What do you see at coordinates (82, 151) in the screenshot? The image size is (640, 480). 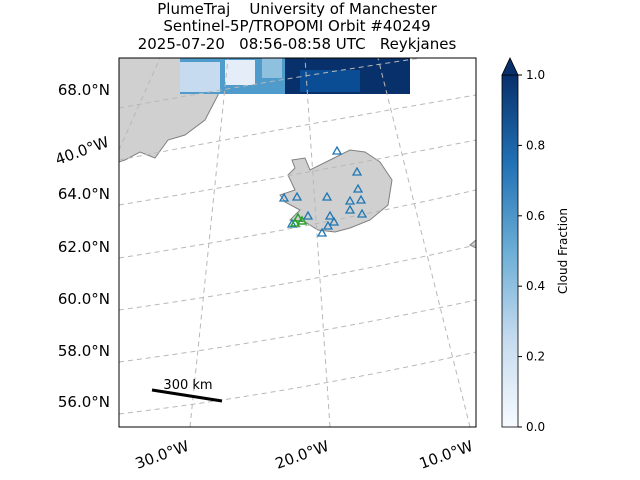 I see `lon-label: 40.0°W` at bounding box center [82, 151].